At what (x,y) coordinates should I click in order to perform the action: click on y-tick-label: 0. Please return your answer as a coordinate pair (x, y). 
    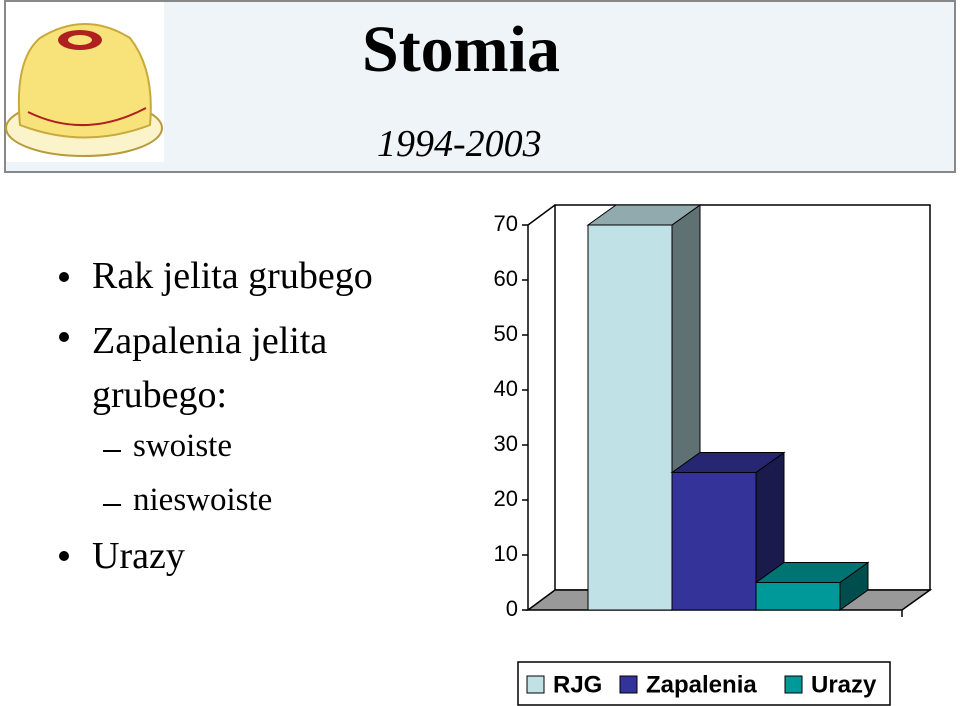
    Looking at the image, I should click on (512, 608).